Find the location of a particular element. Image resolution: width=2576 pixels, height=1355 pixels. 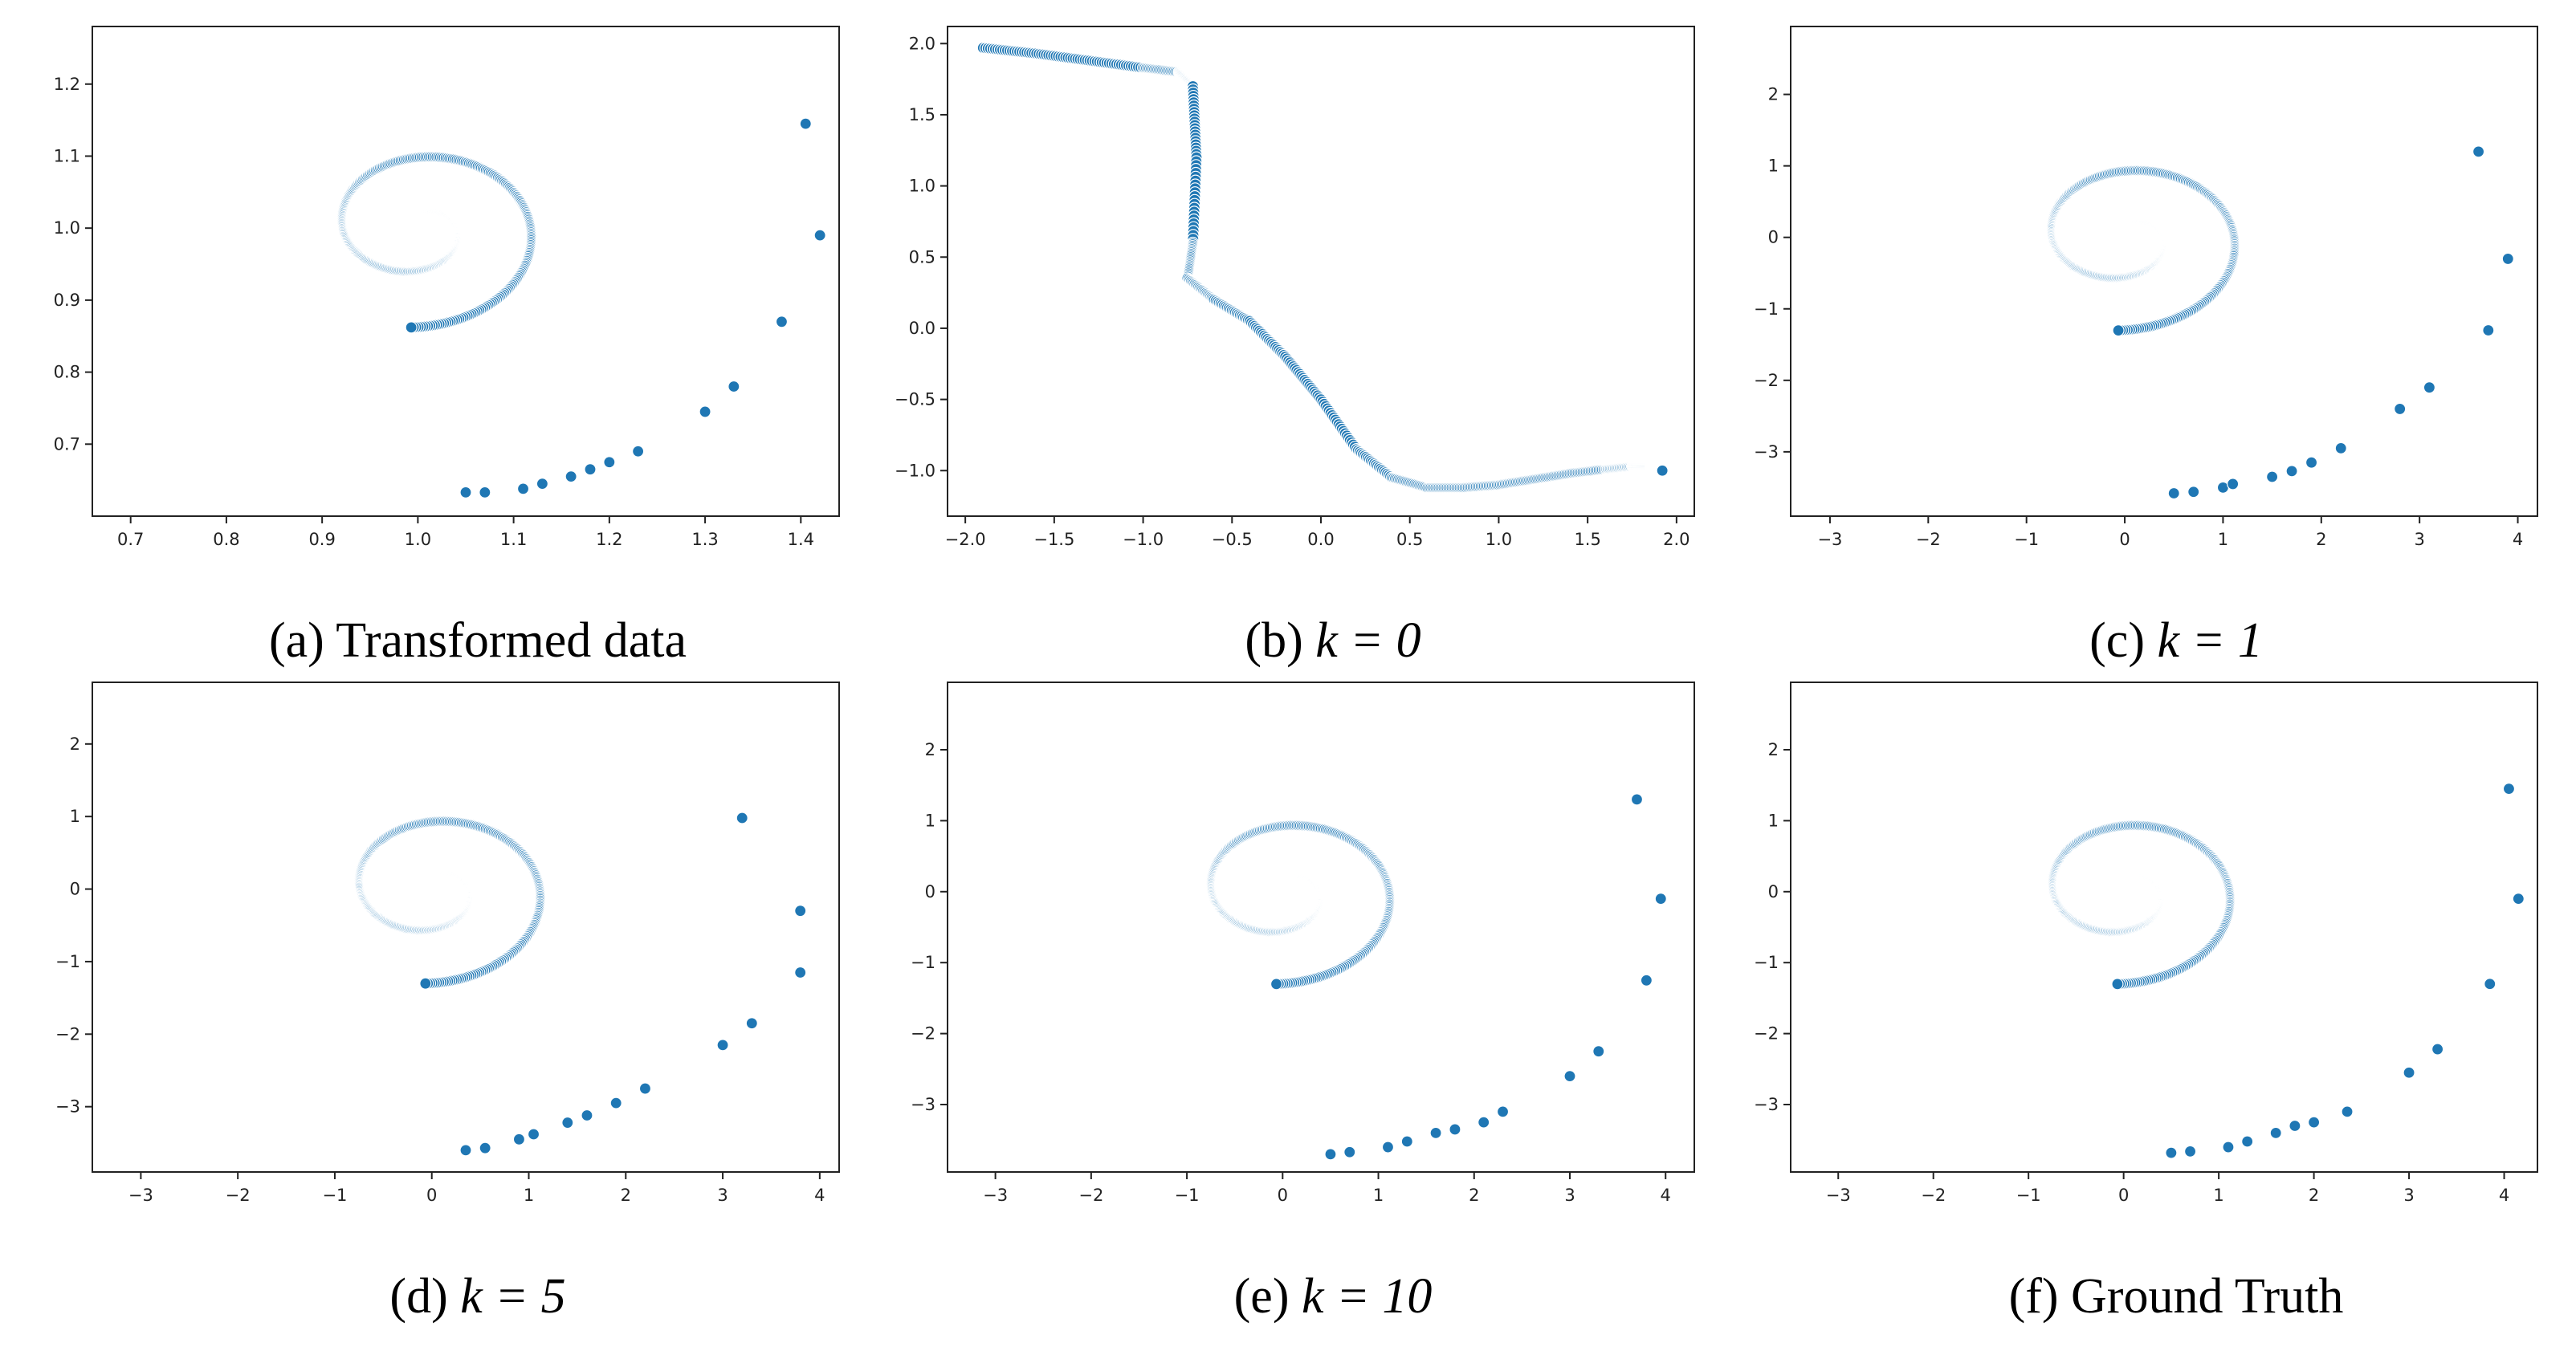

x-tick-label: 0 is located at coordinates (1283, 1195).